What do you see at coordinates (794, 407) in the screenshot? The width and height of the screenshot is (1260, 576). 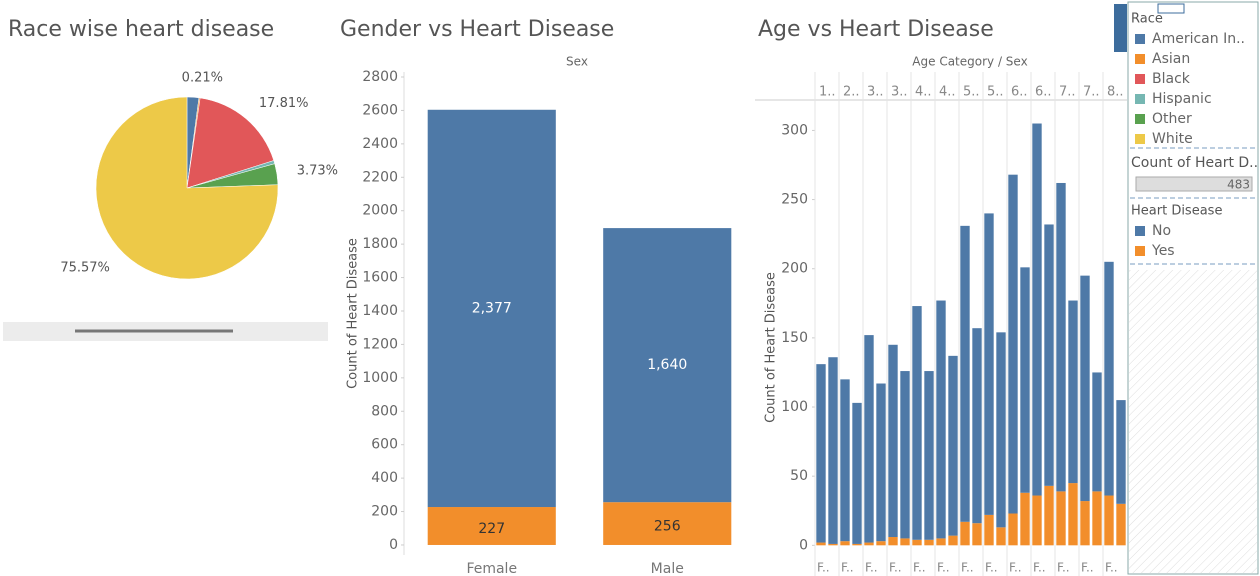 I see `y-tick-label: 100` at bounding box center [794, 407].